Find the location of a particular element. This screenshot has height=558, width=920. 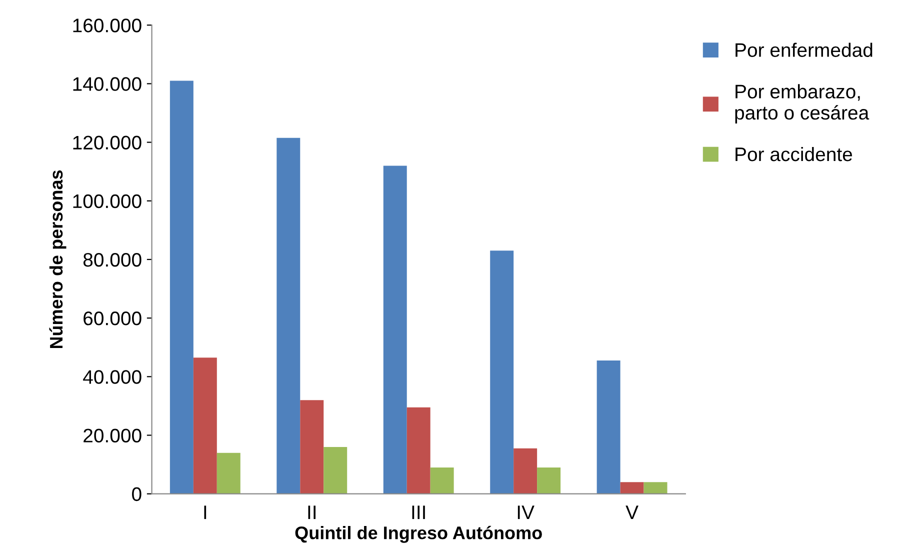

x-tick-label: I is located at coordinates (205, 513).